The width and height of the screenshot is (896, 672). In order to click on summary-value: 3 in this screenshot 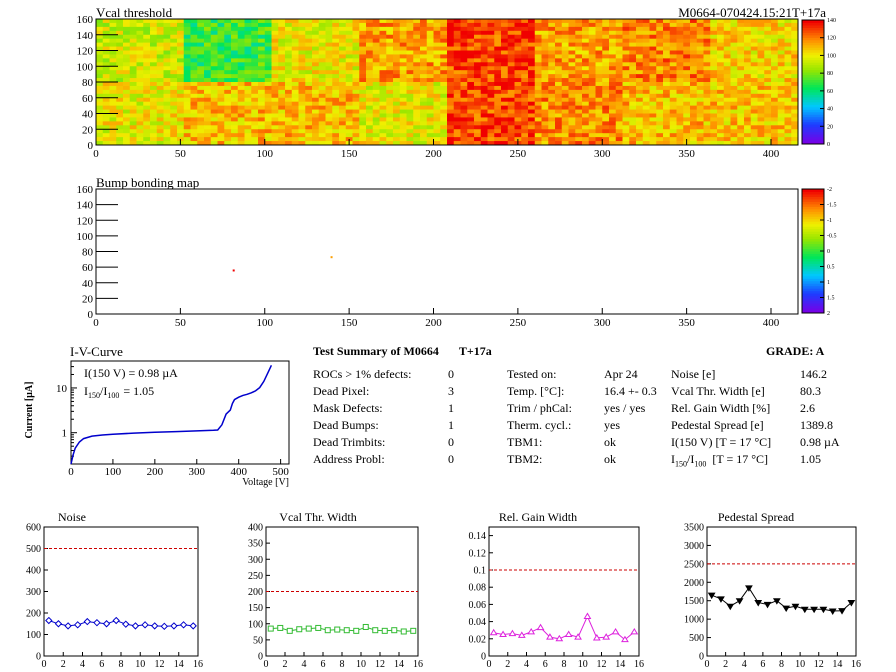, I will do `click(451, 391)`.